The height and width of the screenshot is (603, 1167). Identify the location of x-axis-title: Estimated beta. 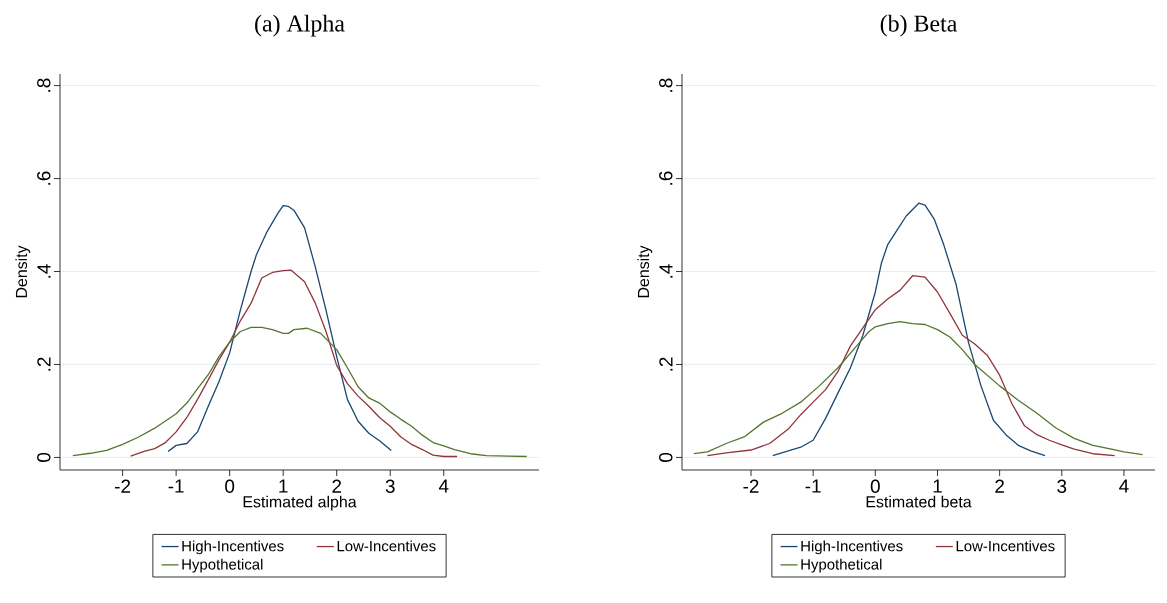
(919, 501).